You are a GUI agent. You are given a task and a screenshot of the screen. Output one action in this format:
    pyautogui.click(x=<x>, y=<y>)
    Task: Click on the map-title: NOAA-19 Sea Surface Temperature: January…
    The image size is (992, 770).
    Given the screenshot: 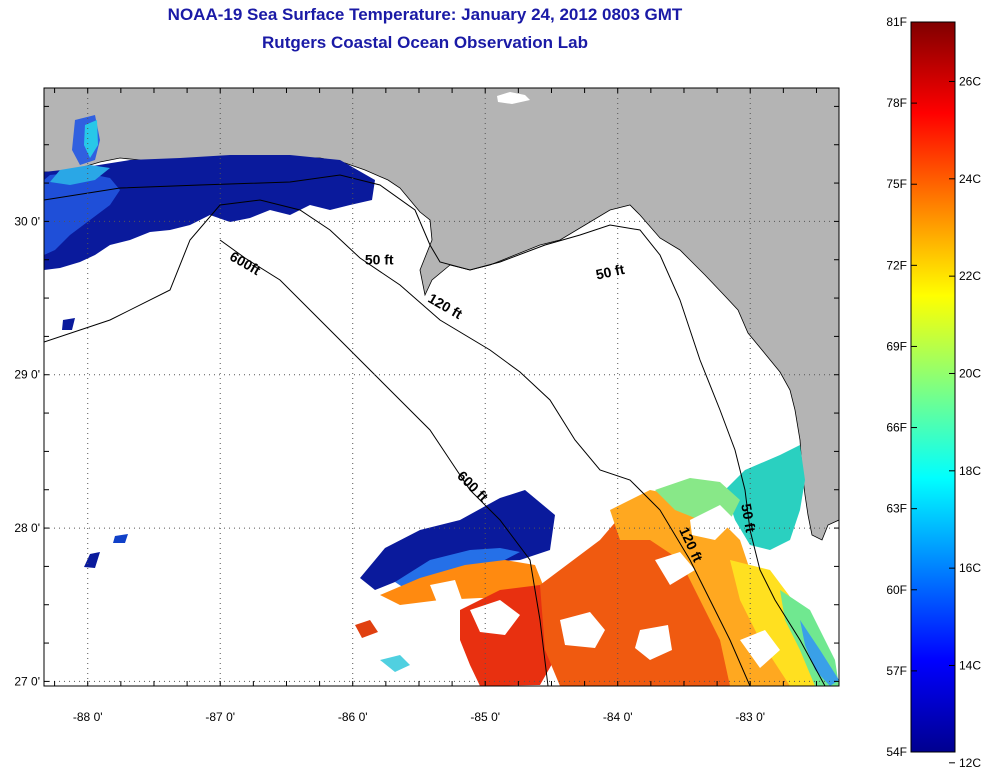 What is the action you would take?
    pyautogui.click(x=425, y=14)
    